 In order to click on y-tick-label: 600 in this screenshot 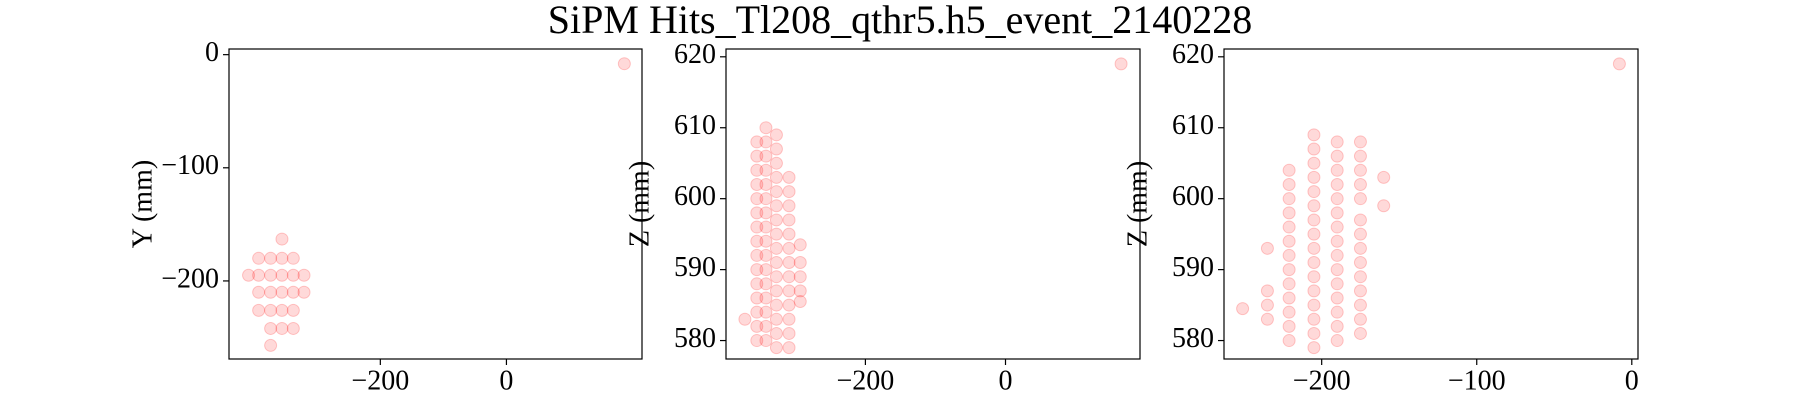, I will do `click(1193, 196)`.